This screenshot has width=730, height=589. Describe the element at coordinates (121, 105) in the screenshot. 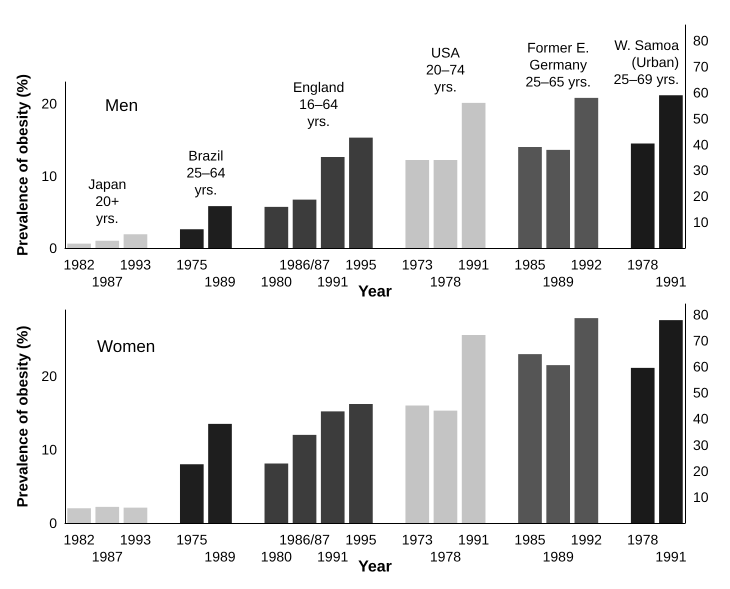

I see `text: Men` at that location.